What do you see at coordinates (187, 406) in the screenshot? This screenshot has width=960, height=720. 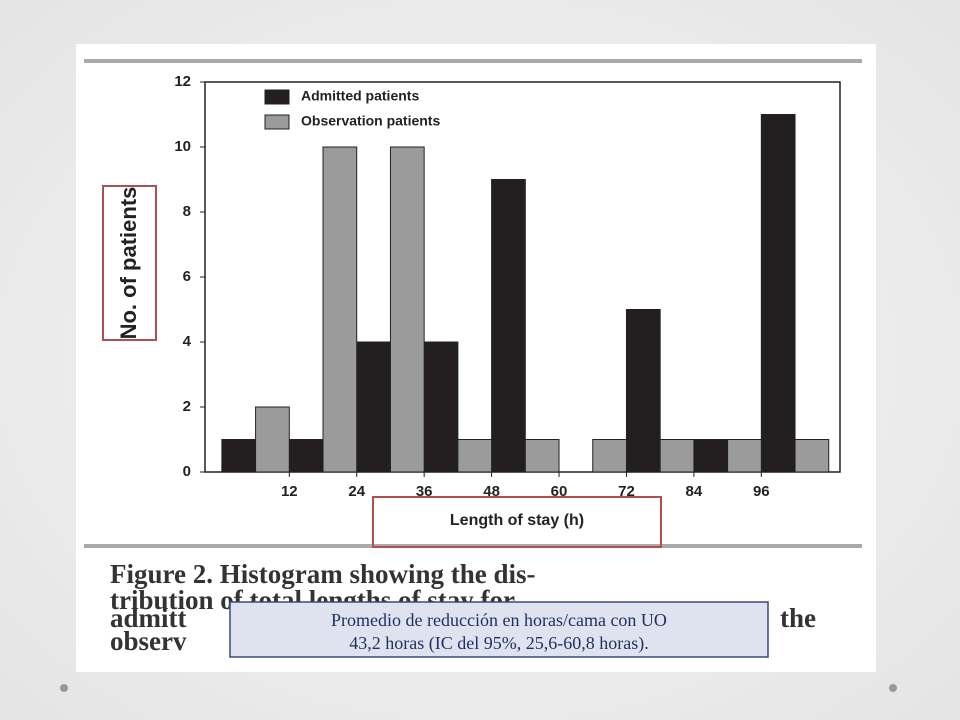 I see `y-tick-label: 2` at bounding box center [187, 406].